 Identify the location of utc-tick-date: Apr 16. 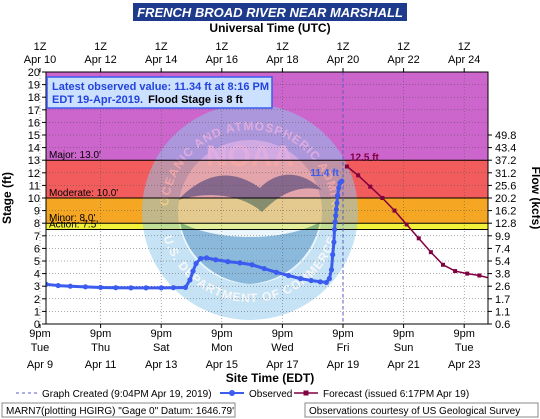
(222, 60).